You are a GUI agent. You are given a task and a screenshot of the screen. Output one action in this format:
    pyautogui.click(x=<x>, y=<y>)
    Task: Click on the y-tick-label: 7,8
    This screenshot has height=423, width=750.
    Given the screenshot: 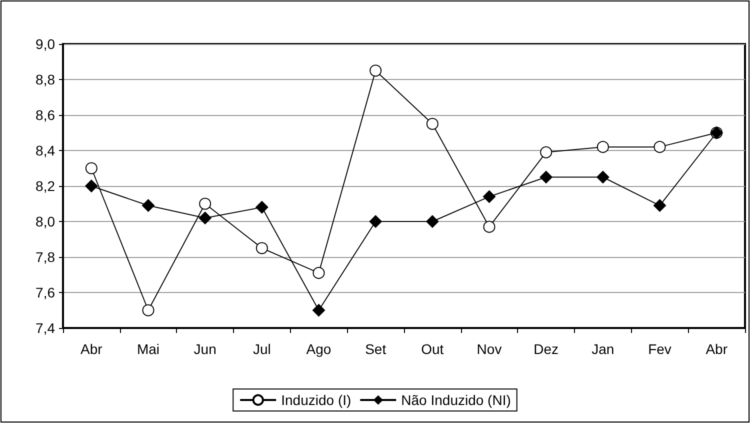 What is the action you would take?
    pyautogui.click(x=46, y=257)
    